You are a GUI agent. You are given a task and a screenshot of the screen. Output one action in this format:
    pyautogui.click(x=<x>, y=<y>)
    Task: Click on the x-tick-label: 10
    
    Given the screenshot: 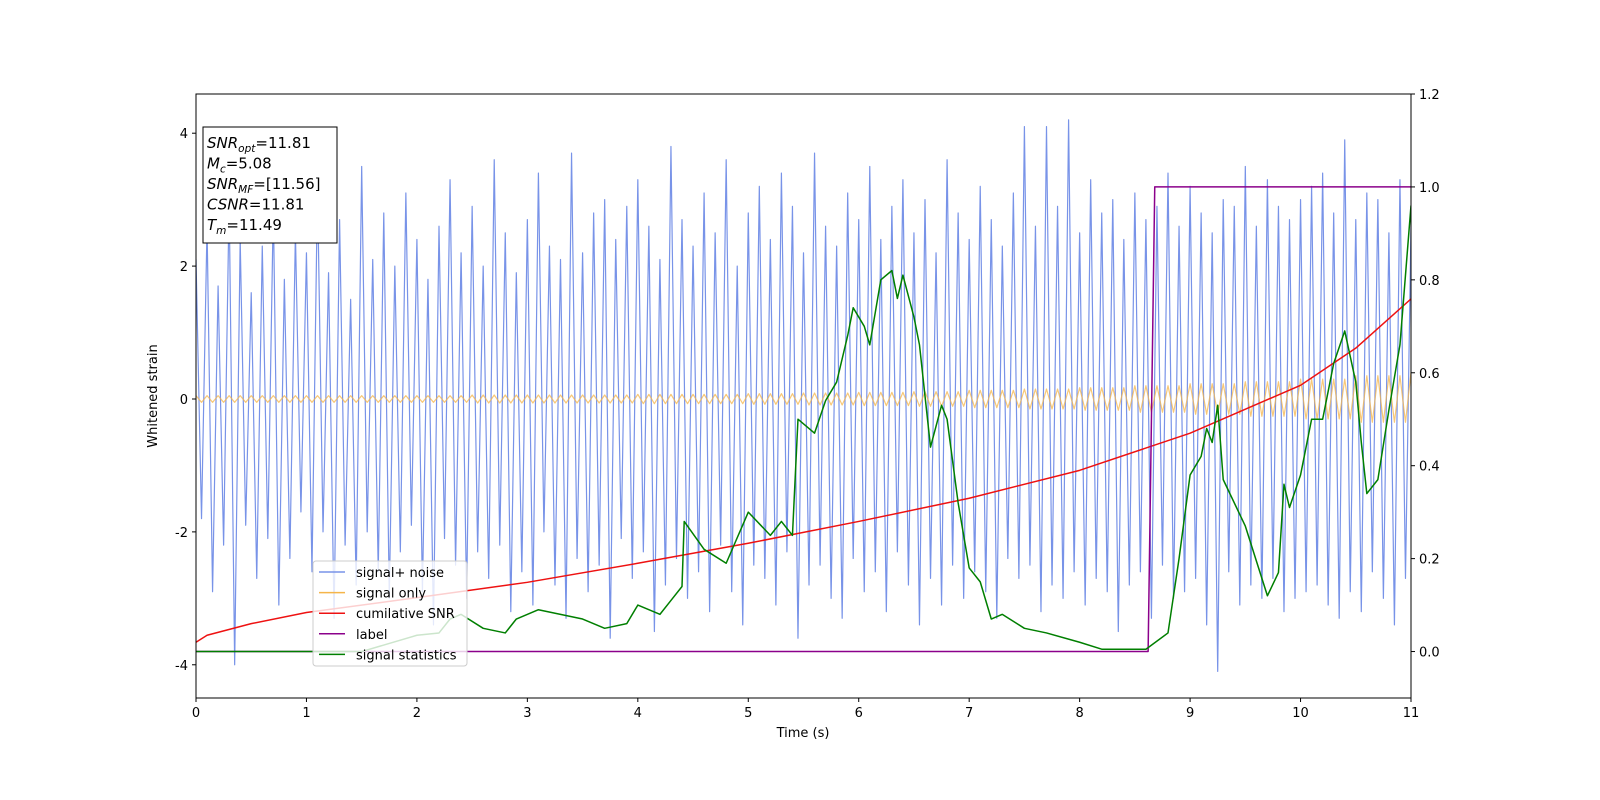 What is the action you would take?
    pyautogui.click(x=1300, y=713)
    